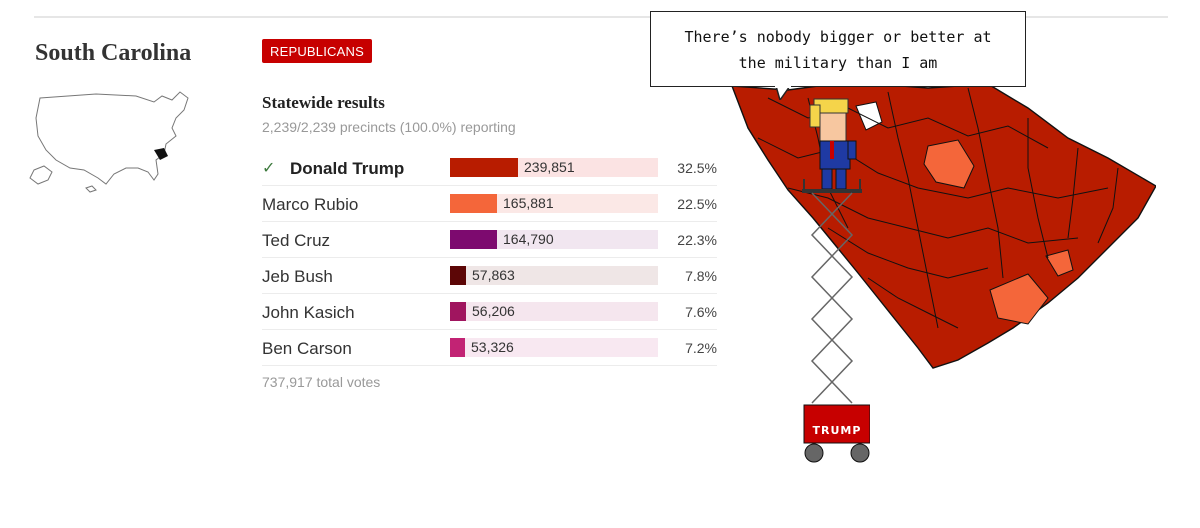  What do you see at coordinates (832, 191) in the screenshot?
I see `lift-platform` at bounding box center [832, 191].